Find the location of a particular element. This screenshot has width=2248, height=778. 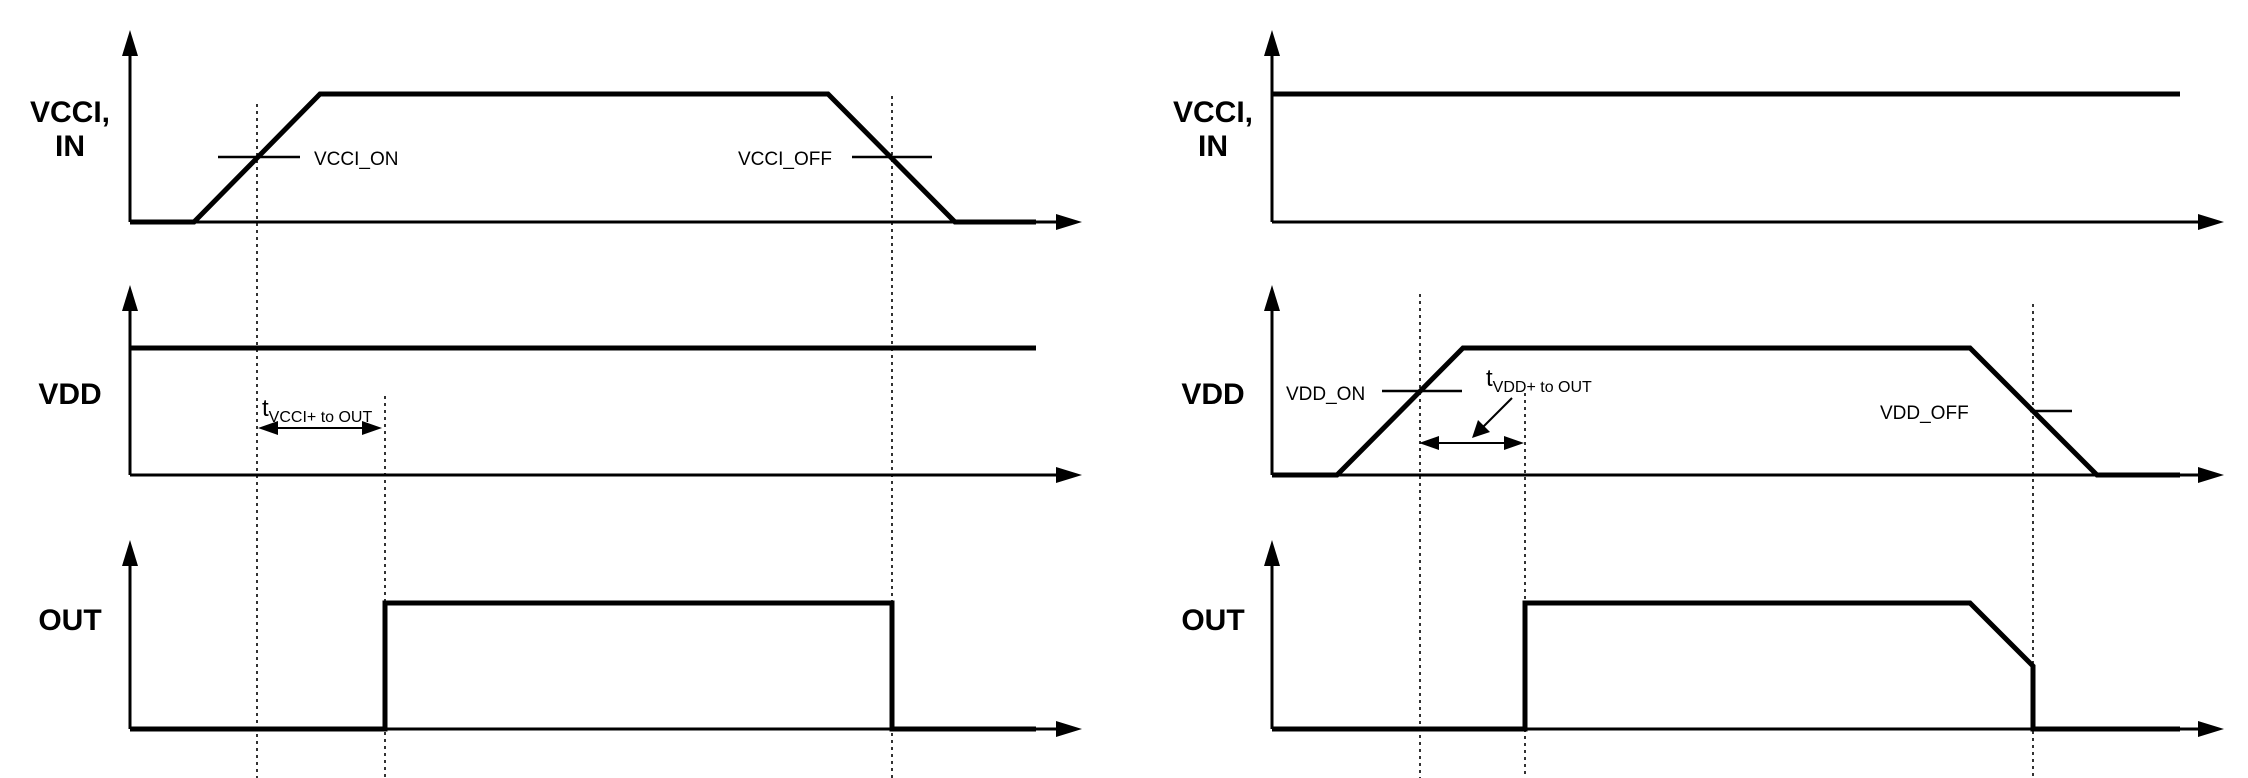

right-vdd-label: VDD is located at coordinates (1212, 394).